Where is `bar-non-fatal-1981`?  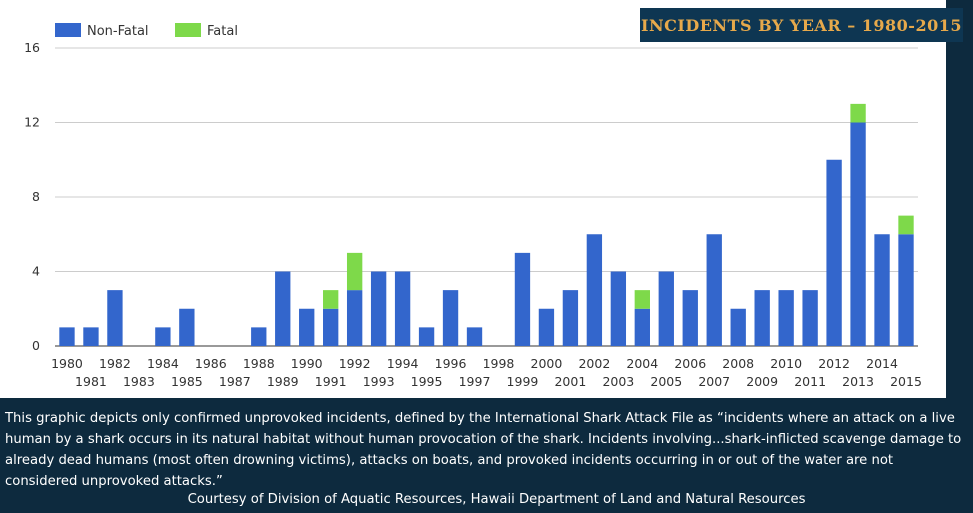
bar-non-fatal-1981 is located at coordinates (91, 336).